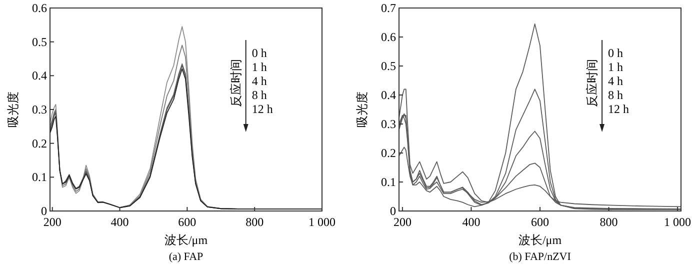 This screenshot has height=265, width=700. Describe the element at coordinates (540, 257) in the screenshot. I see `text: (b) FAP/nZVI` at that location.